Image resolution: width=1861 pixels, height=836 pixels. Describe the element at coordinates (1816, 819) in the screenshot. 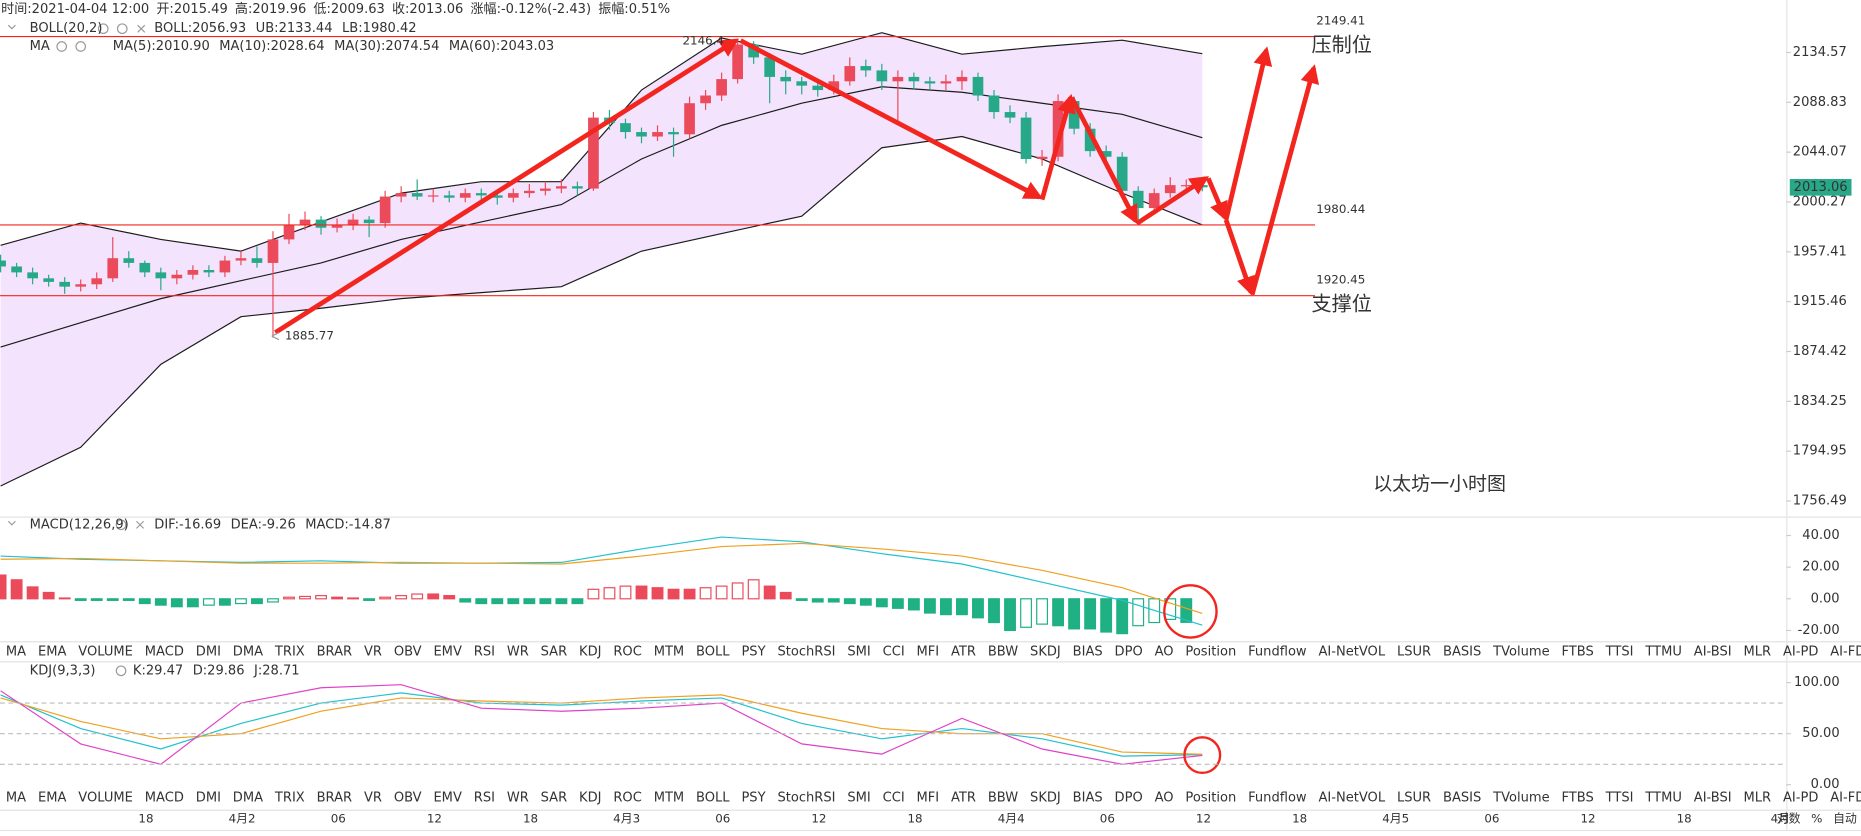

I see `axis-mode: %` at that location.